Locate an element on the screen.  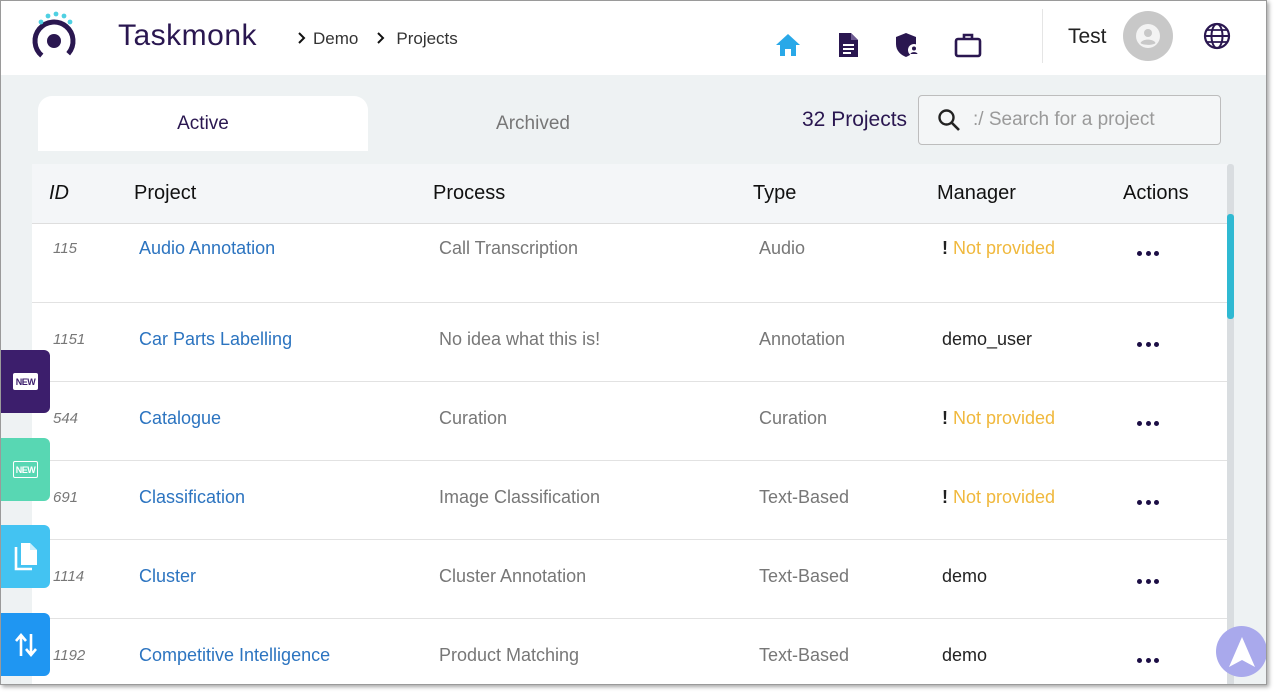
copy-icon is located at coordinates (25, 556).